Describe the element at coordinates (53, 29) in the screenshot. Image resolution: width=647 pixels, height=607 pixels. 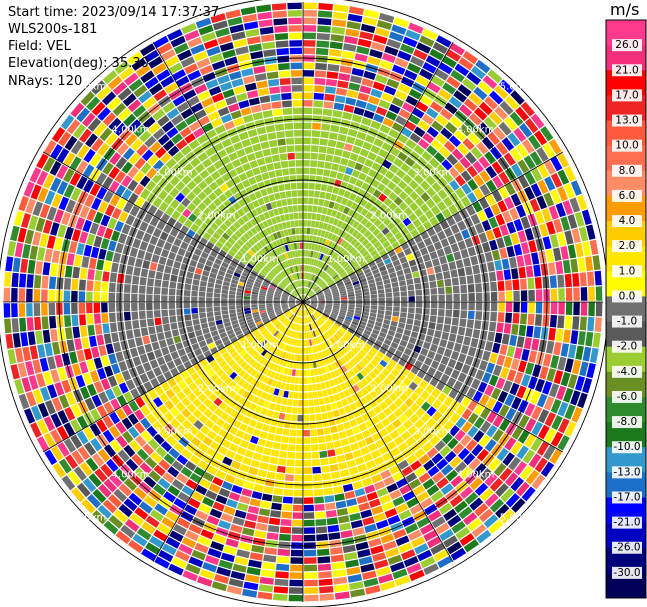
I see `instrument-name: WLS200s-181` at that location.